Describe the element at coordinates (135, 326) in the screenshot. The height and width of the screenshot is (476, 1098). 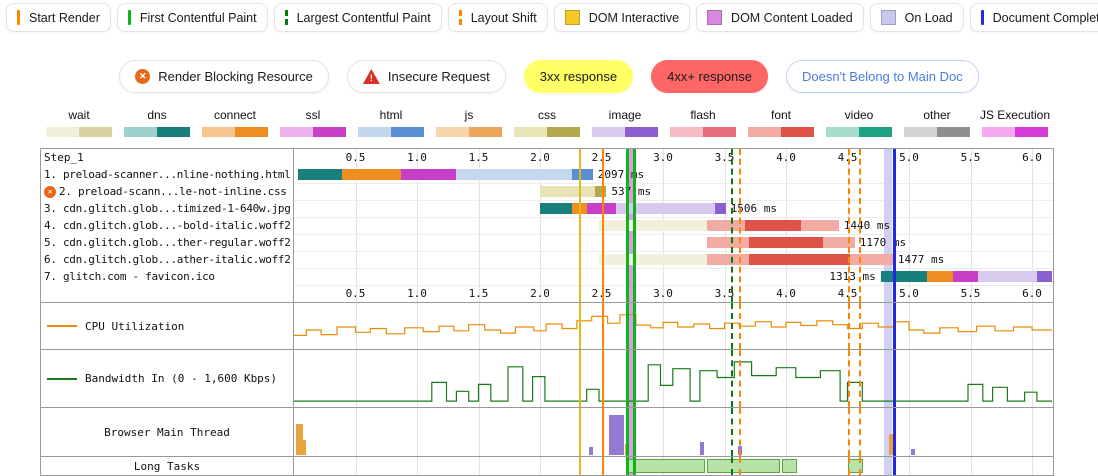
I see `cpu-label: CPU Utilization` at that location.